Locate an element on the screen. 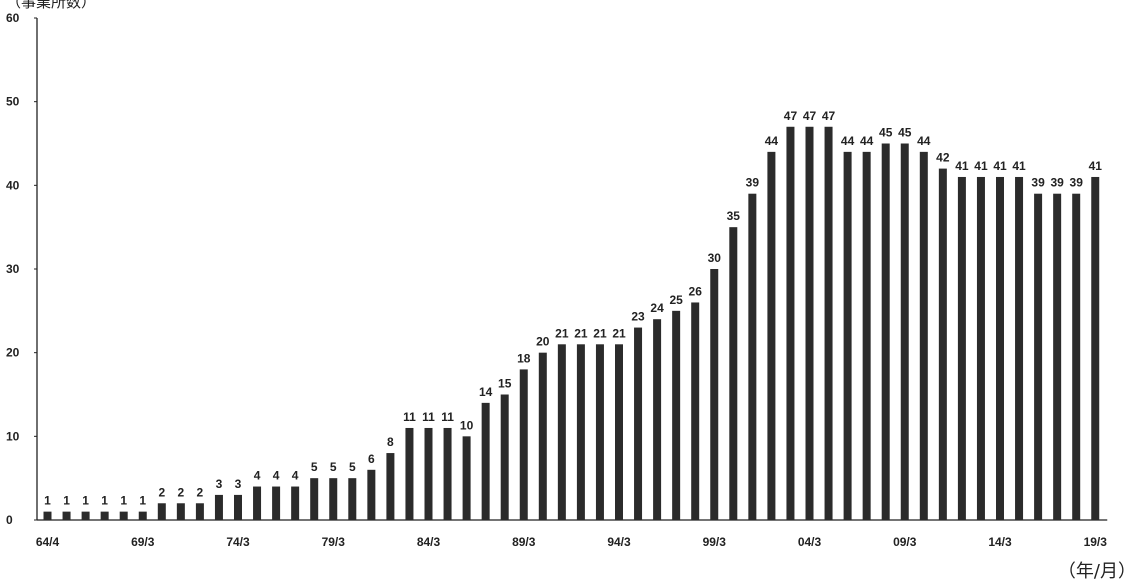 Image resolution: width=1144 pixels, height=587 pixels. bar-value-label: 25 is located at coordinates (676, 300).